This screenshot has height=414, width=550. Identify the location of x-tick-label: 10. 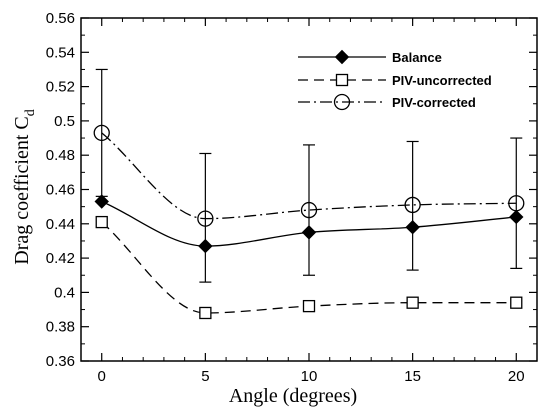
(309, 376).